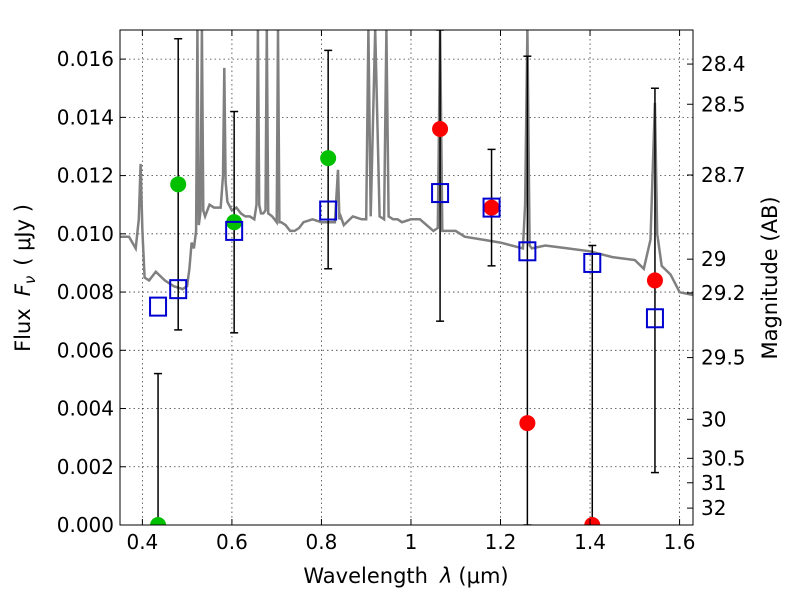 This screenshot has height=600, width=800. What do you see at coordinates (680, 542) in the screenshot?
I see `x-tick-label: 1.6` at bounding box center [680, 542].